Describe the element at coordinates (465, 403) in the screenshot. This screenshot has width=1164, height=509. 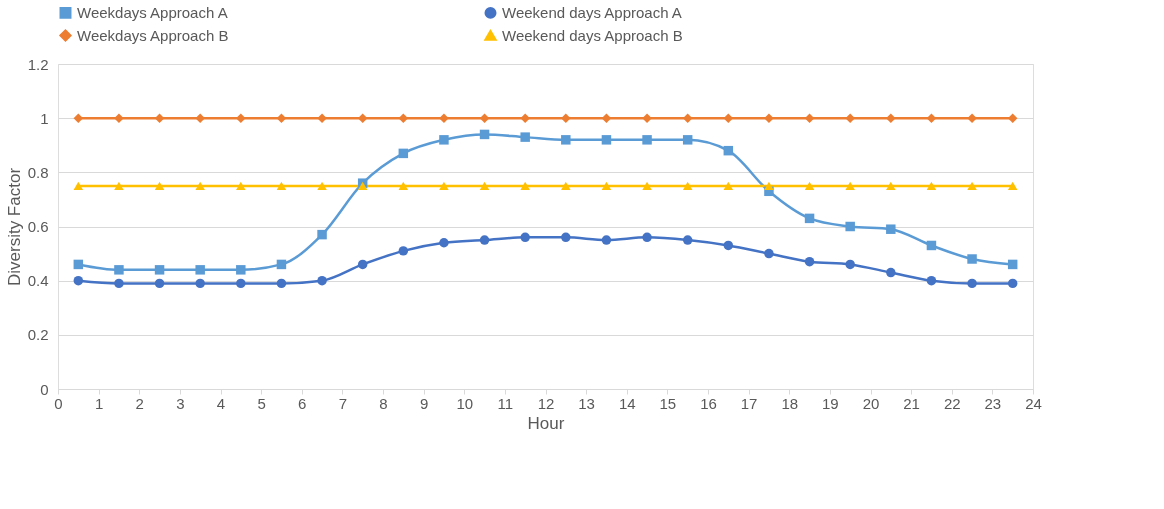
I see `x-tick-label: 10` at that location.